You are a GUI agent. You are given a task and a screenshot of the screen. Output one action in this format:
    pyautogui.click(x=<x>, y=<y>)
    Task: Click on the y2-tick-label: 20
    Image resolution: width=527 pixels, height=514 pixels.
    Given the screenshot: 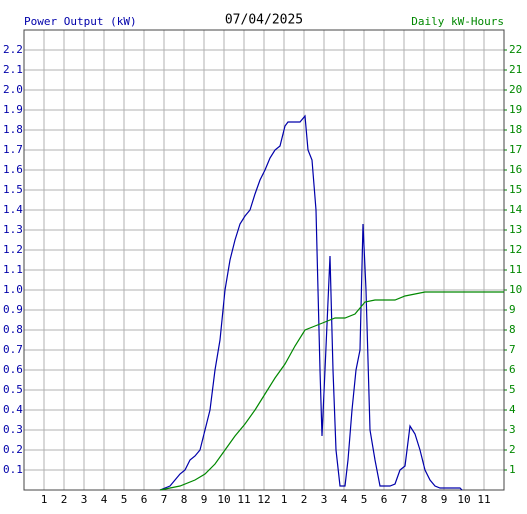 What is the action you would take?
    pyautogui.click(x=515, y=89)
    